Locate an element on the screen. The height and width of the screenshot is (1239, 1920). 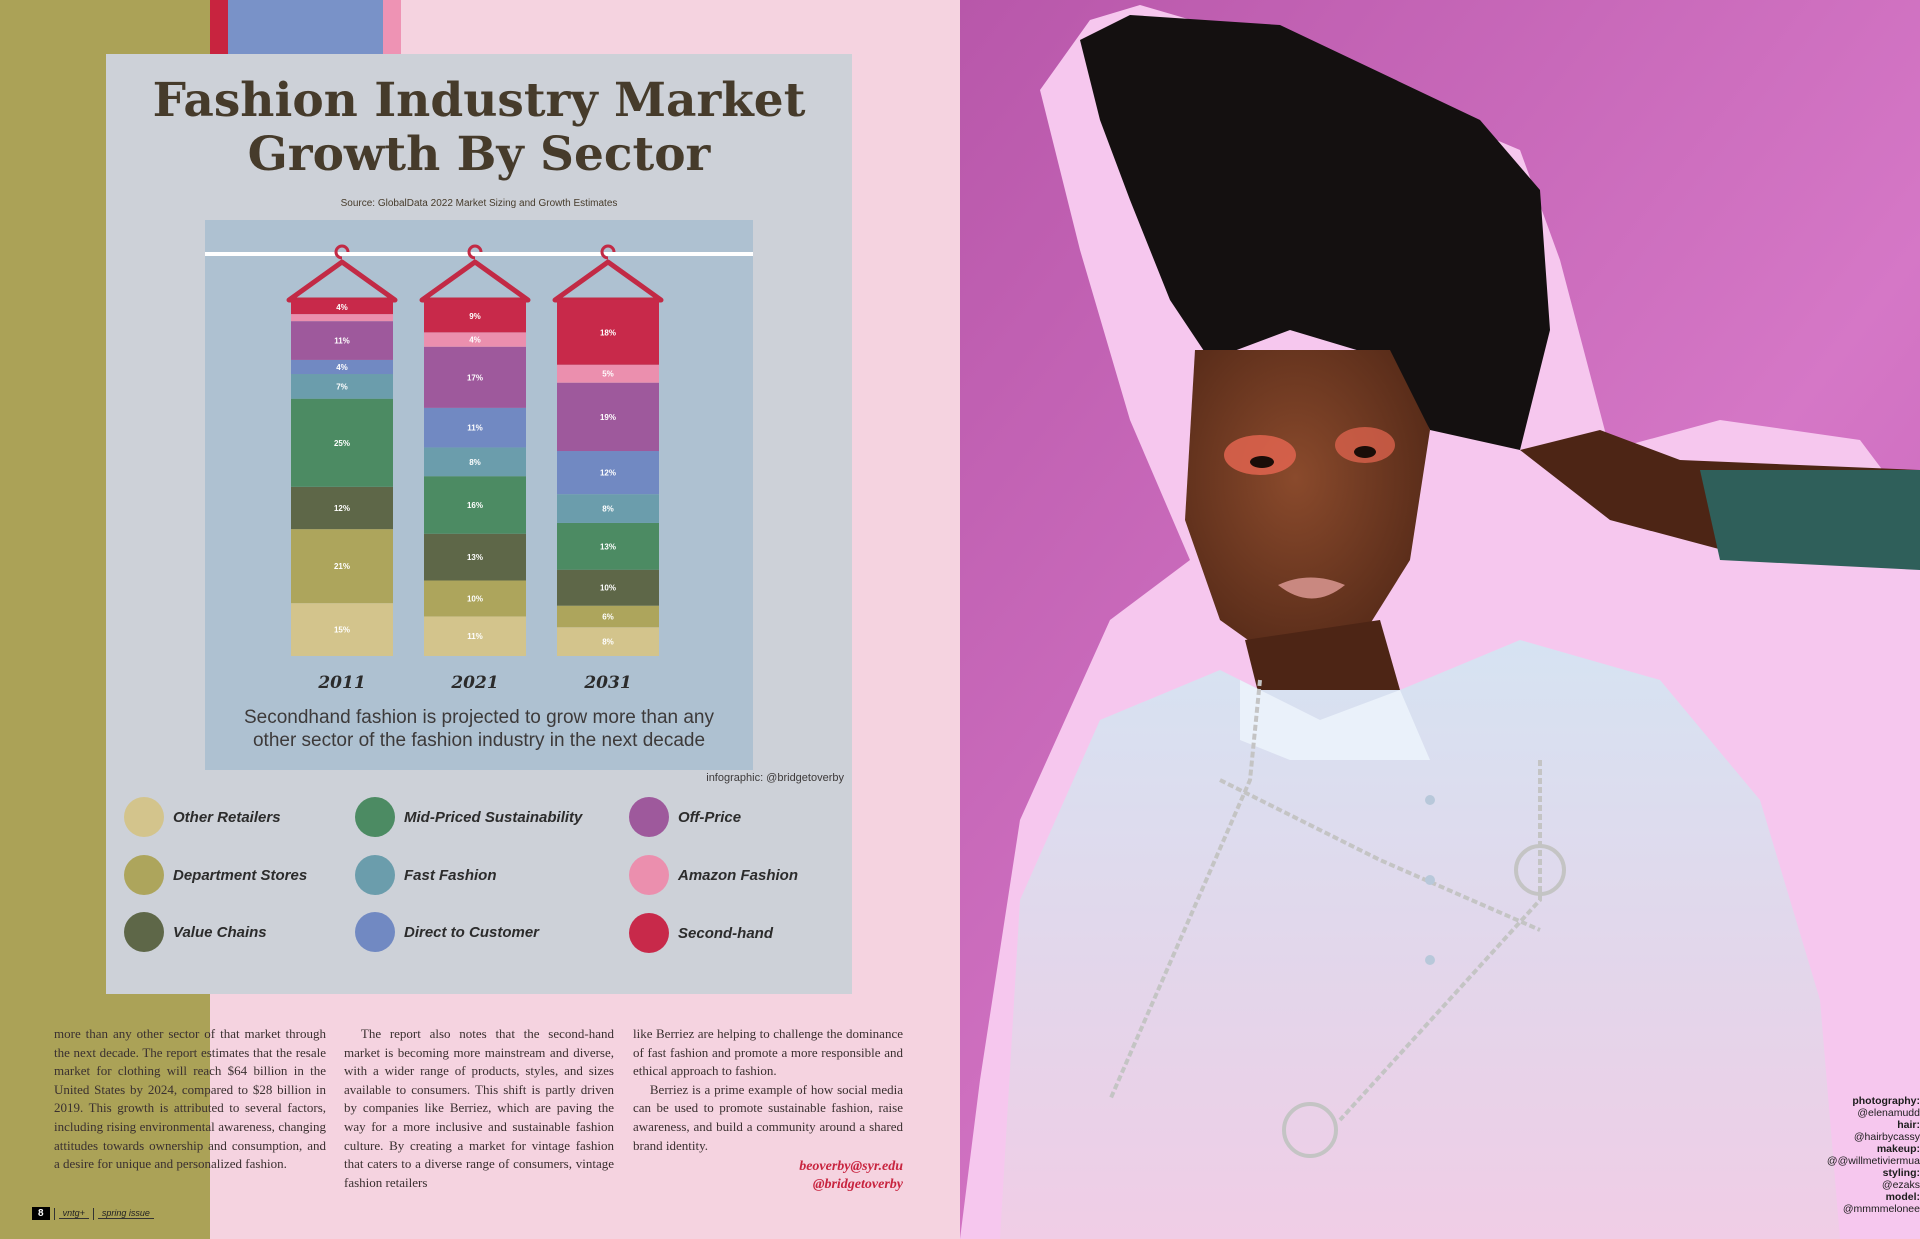
credit-hair: hair: @hairbycassy is located at coordinates (1860, 1131).